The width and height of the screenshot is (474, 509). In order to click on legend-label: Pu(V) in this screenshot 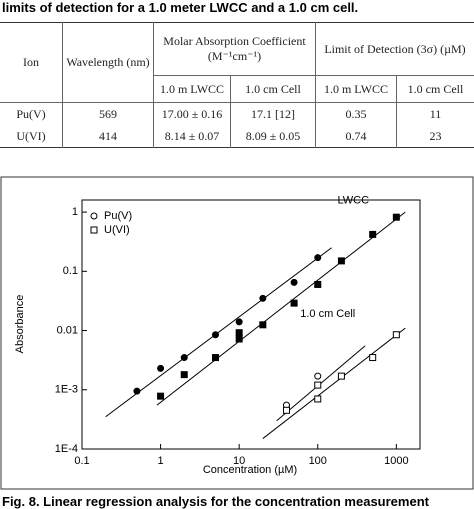, I will do `click(118, 216)`.